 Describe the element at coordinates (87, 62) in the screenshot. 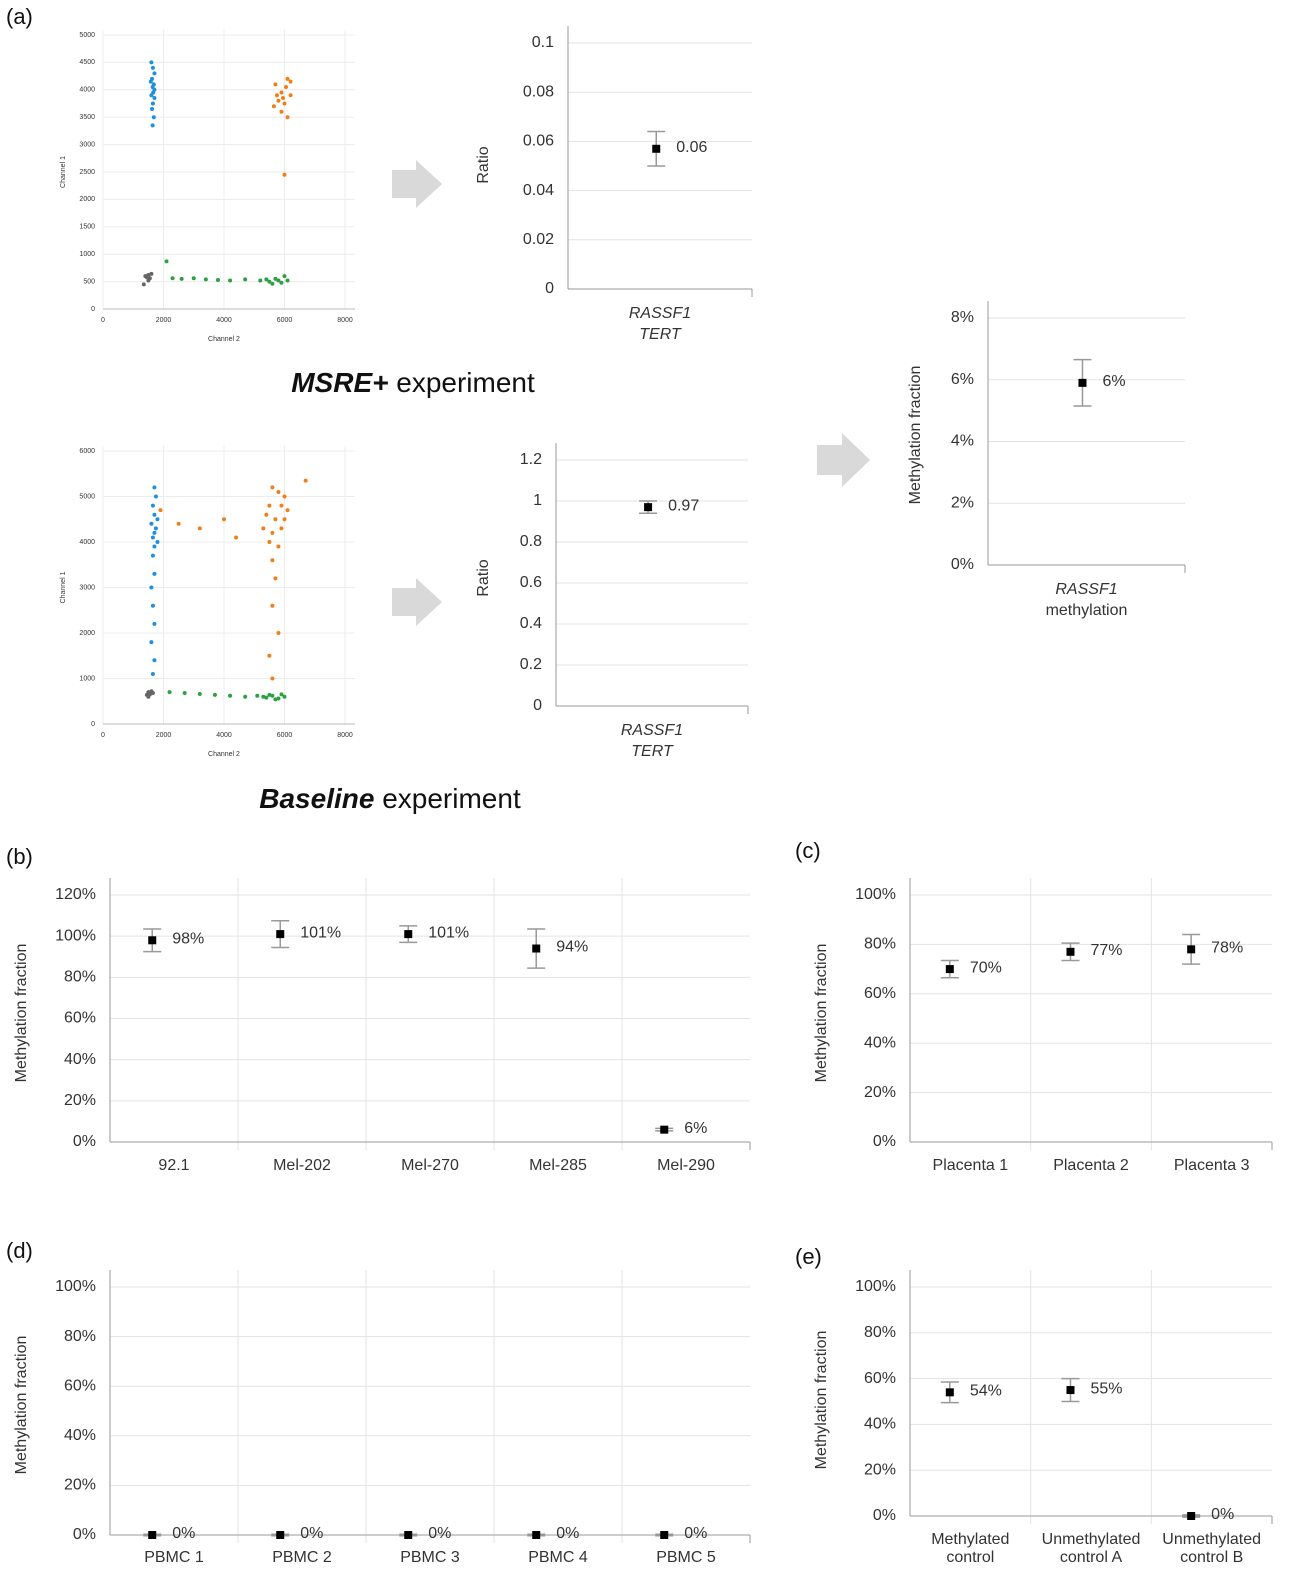

I see `y-tick-label: 4500` at that location.